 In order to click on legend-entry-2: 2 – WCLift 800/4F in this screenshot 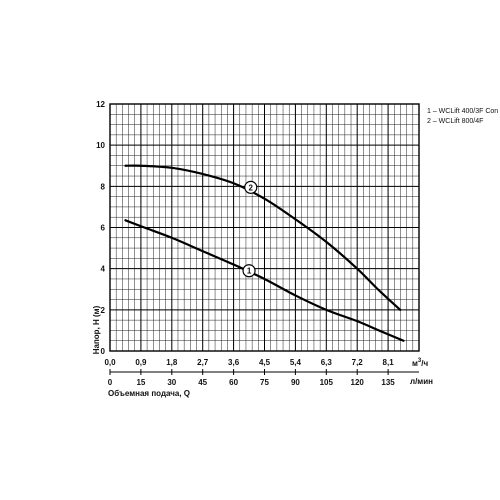, I will do `click(455, 121)`.